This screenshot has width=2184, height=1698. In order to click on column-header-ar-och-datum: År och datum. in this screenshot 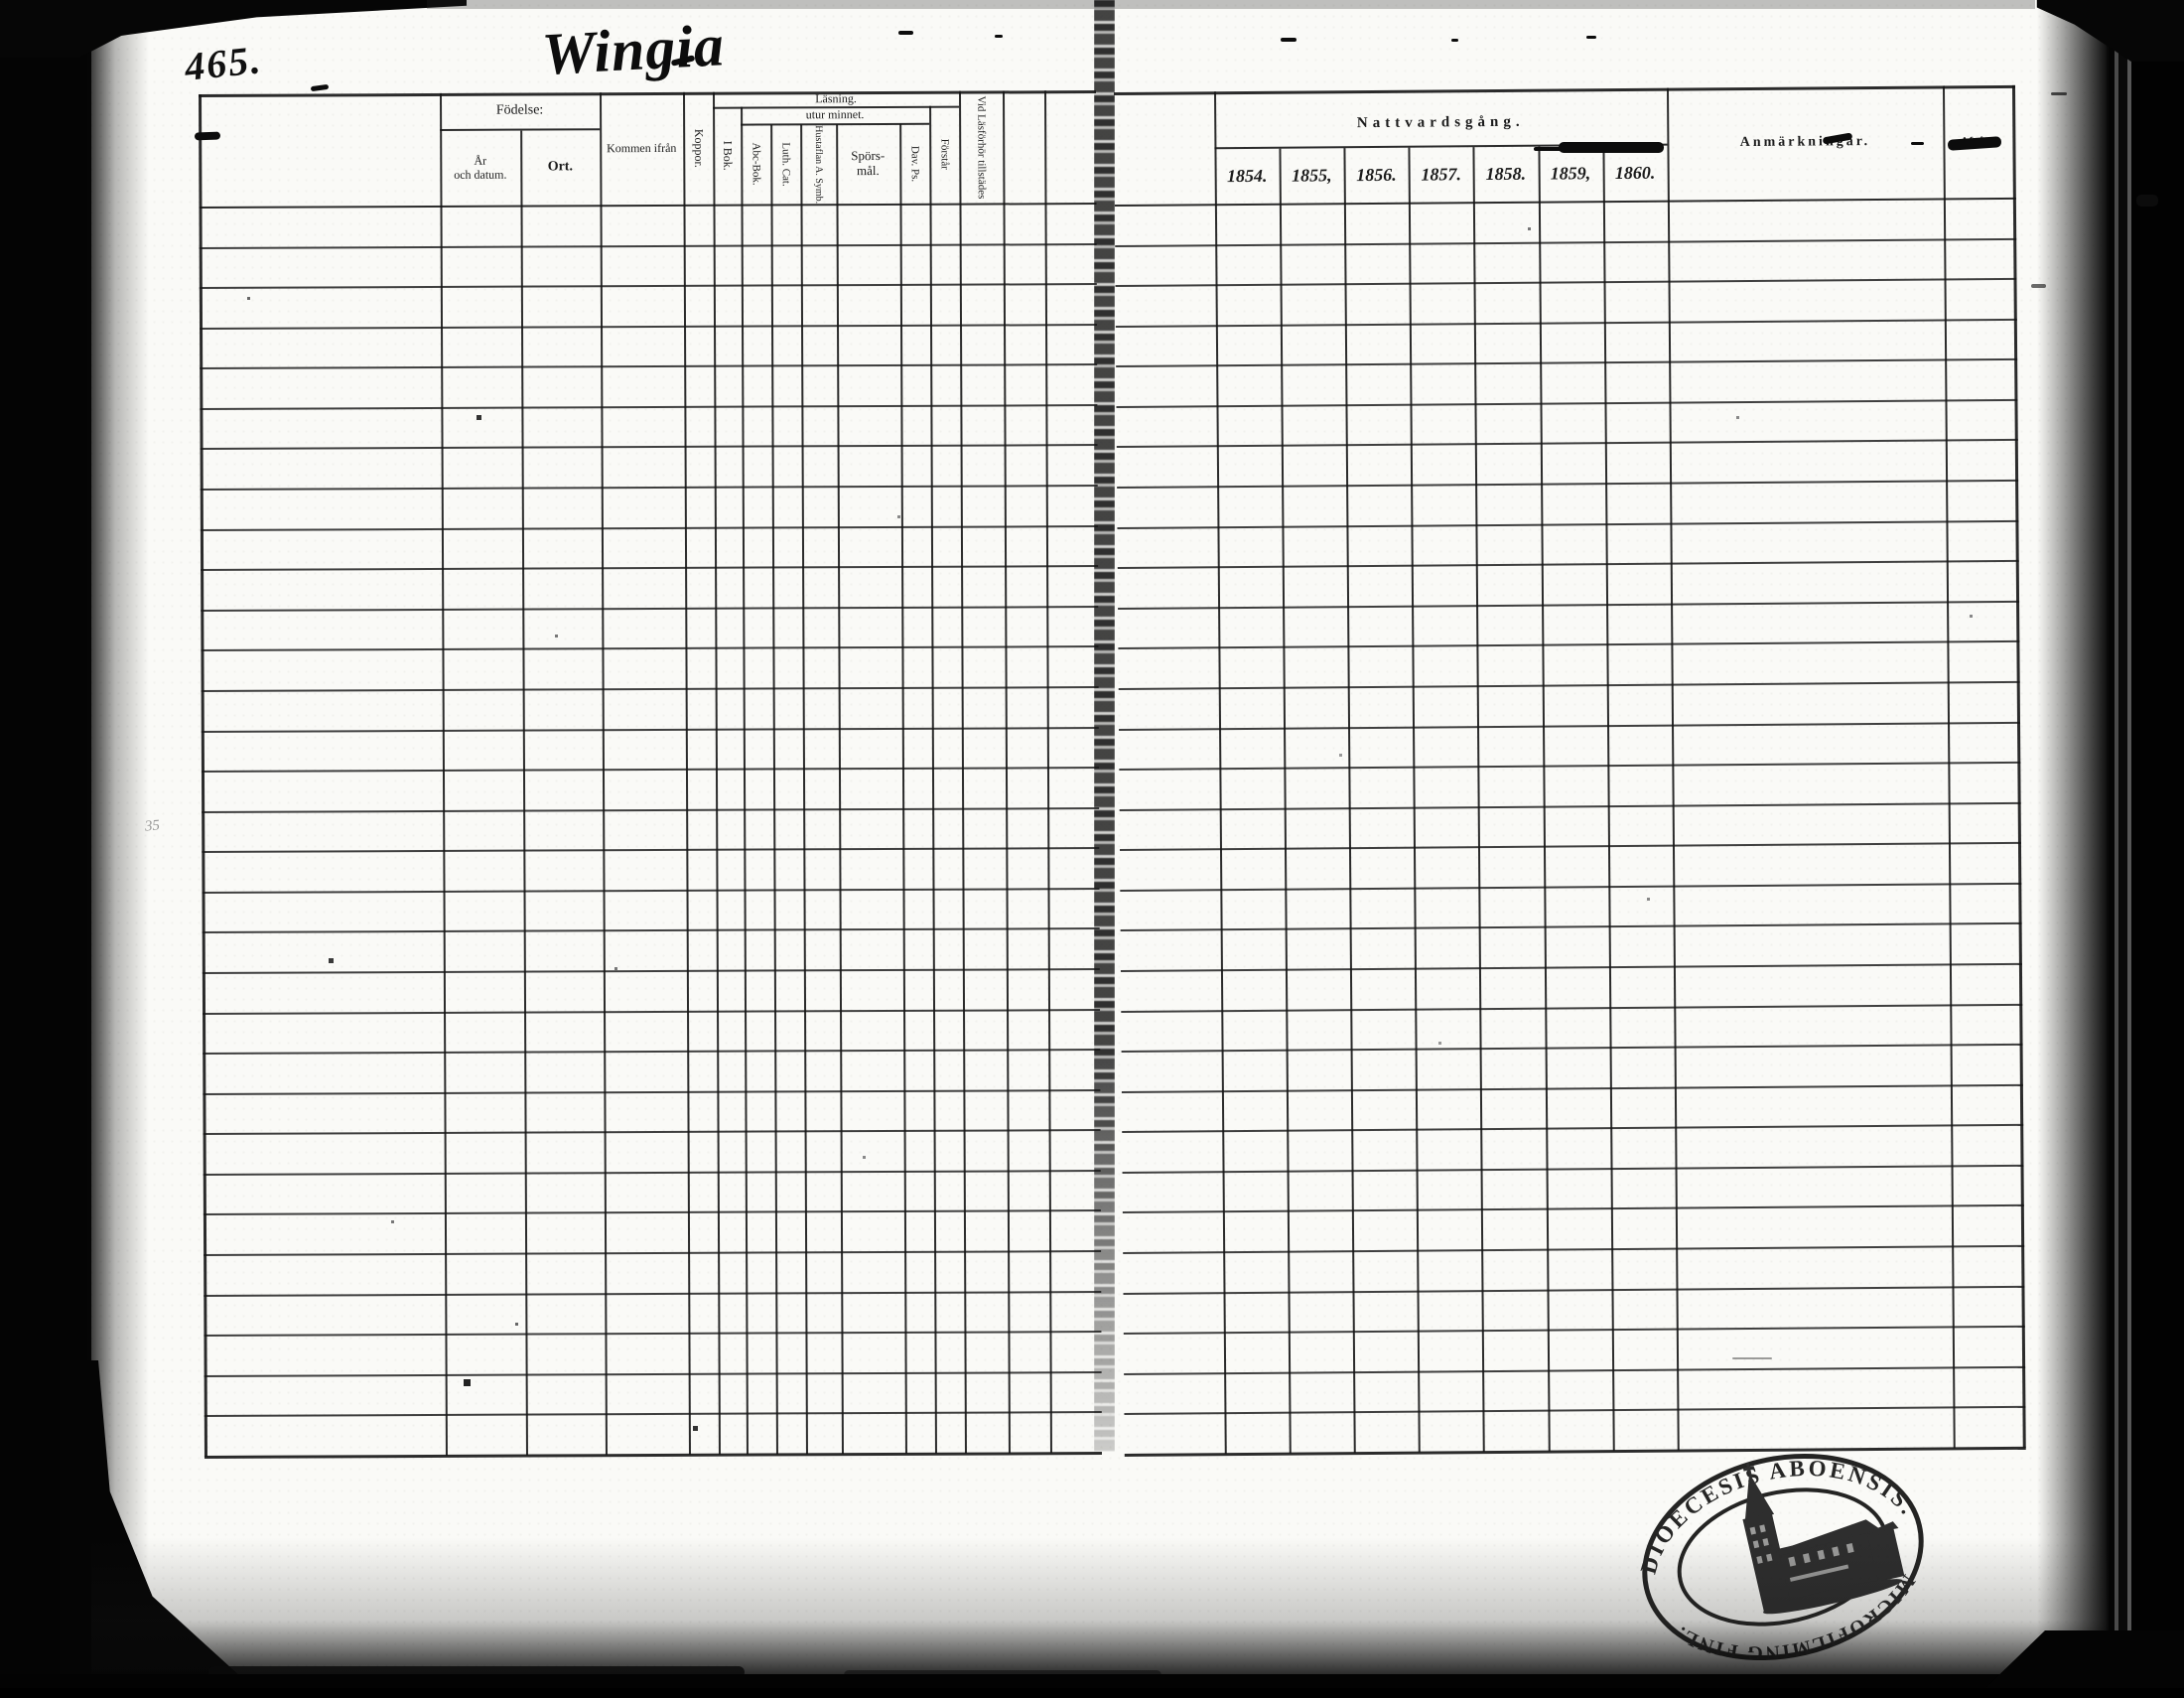, I will do `click(480, 168)`.